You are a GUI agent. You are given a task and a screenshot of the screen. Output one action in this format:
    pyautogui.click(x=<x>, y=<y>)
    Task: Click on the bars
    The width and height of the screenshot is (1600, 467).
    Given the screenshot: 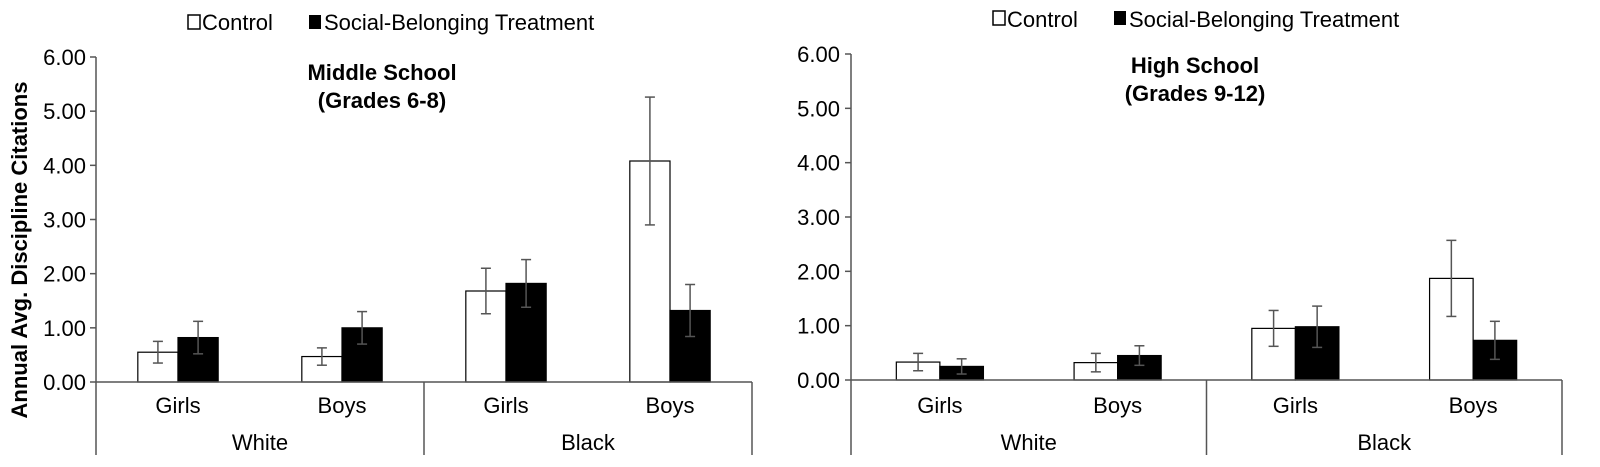 What is the action you would take?
    pyautogui.click(x=1206, y=310)
    